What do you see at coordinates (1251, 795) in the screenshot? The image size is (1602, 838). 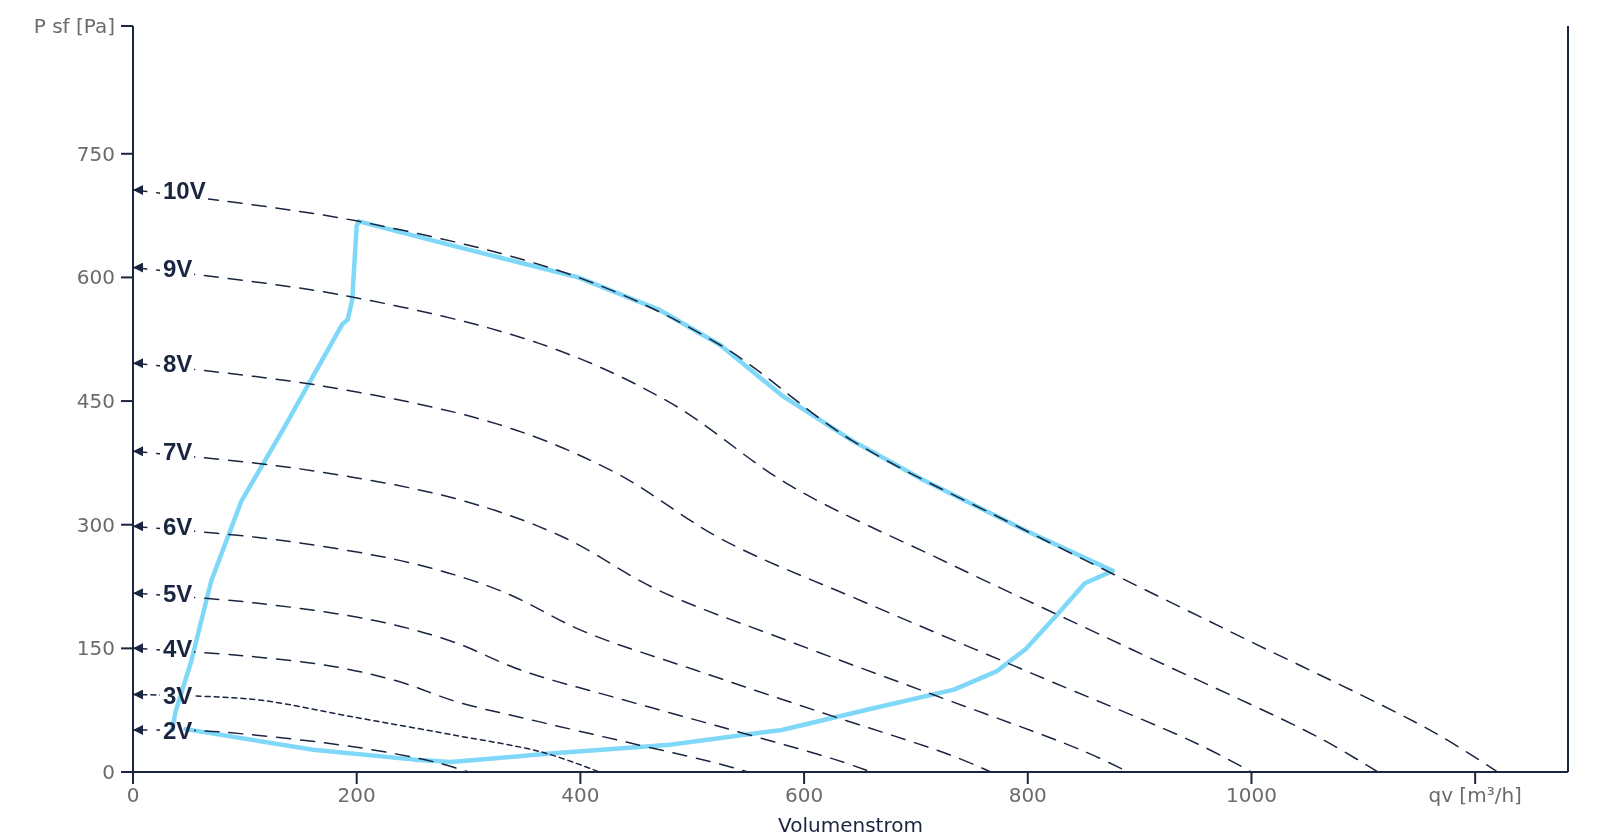 I see `x-tick-label: 1000` at bounding box center [1251, 795].